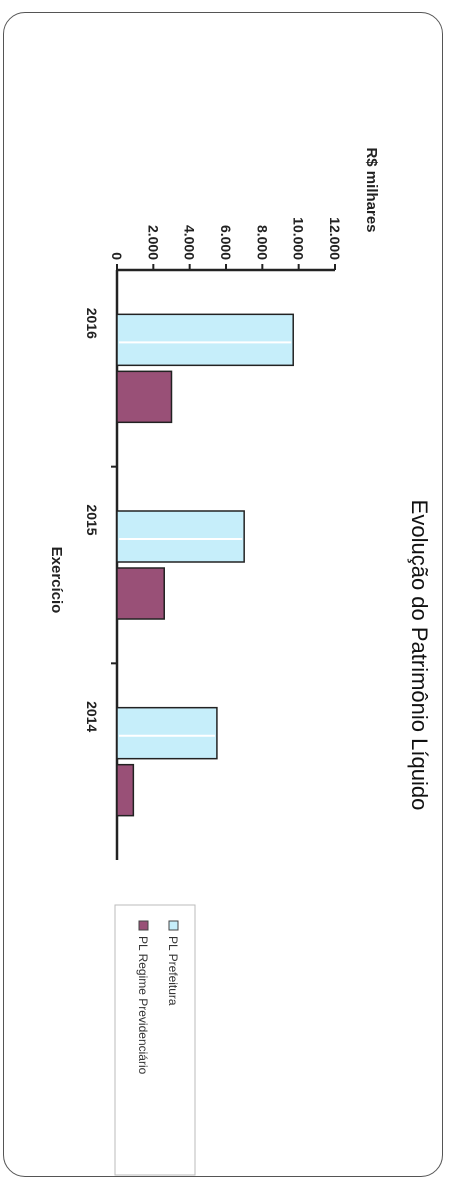 The width and height of the screenshot is (452, 1181). What do you see at coordinates (153, 242) in the screenshot?
I see `y-tick-label: 2.000` at bounding box center [153, 242].